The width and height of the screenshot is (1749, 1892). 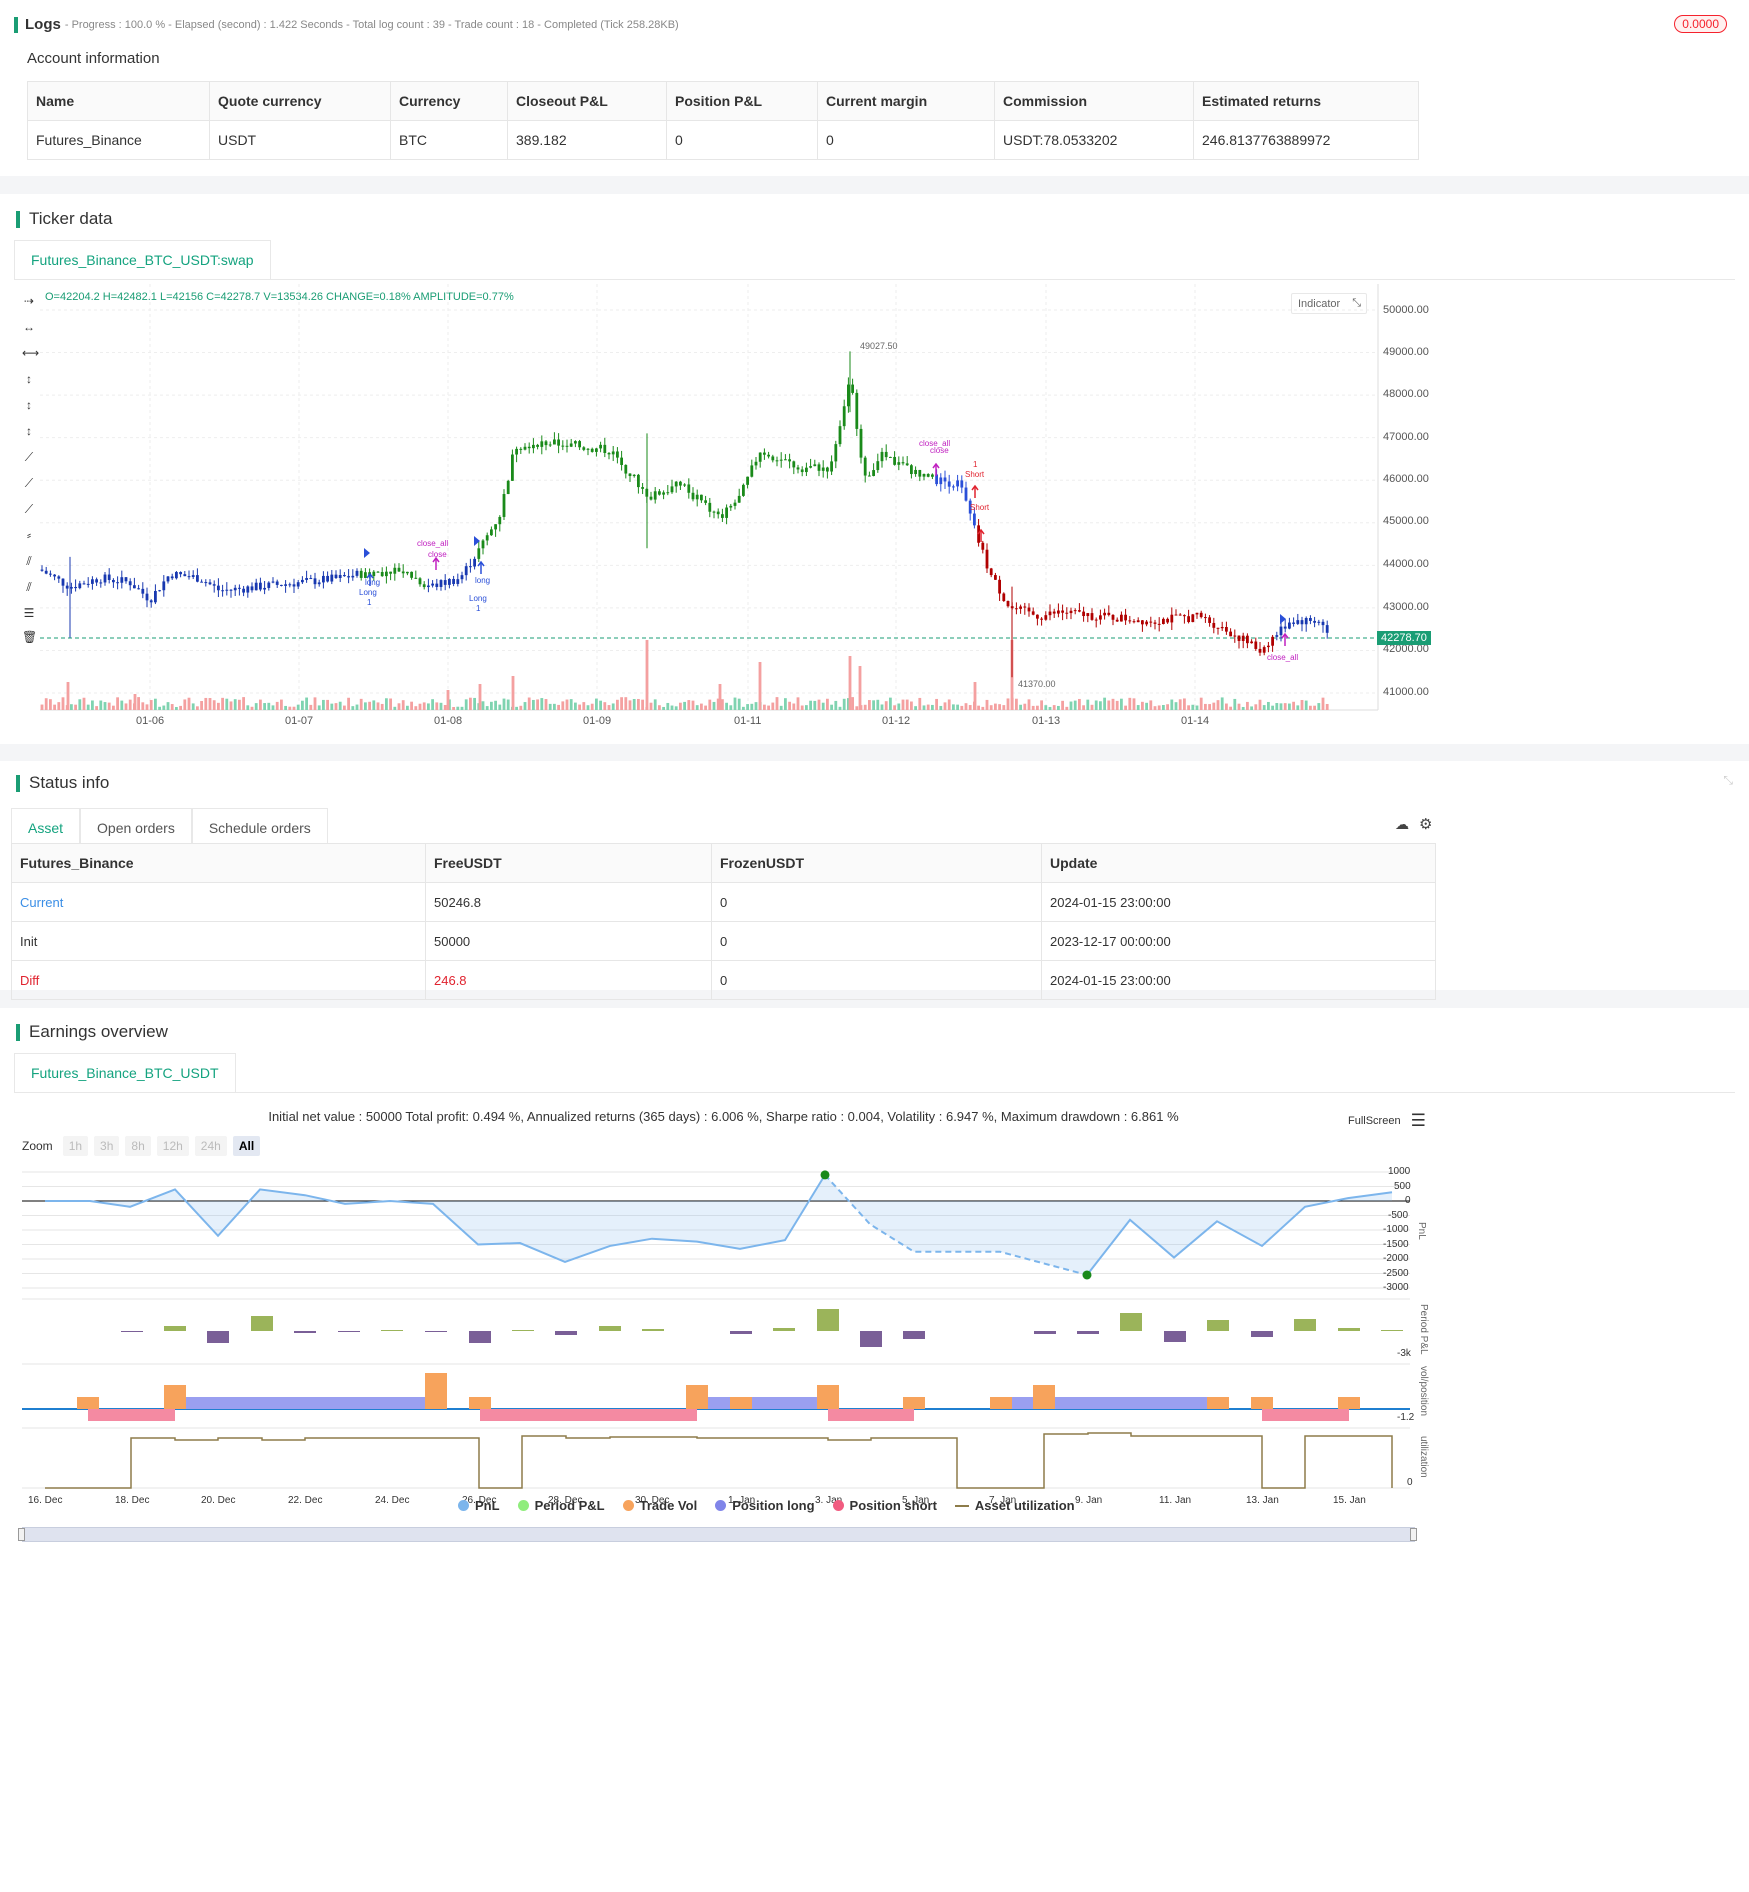 What do you see at coordinates (259, 827) in the screenshot?
I see `tab-schedule-orders: Schedule orders` at bounding box center [259, 827].